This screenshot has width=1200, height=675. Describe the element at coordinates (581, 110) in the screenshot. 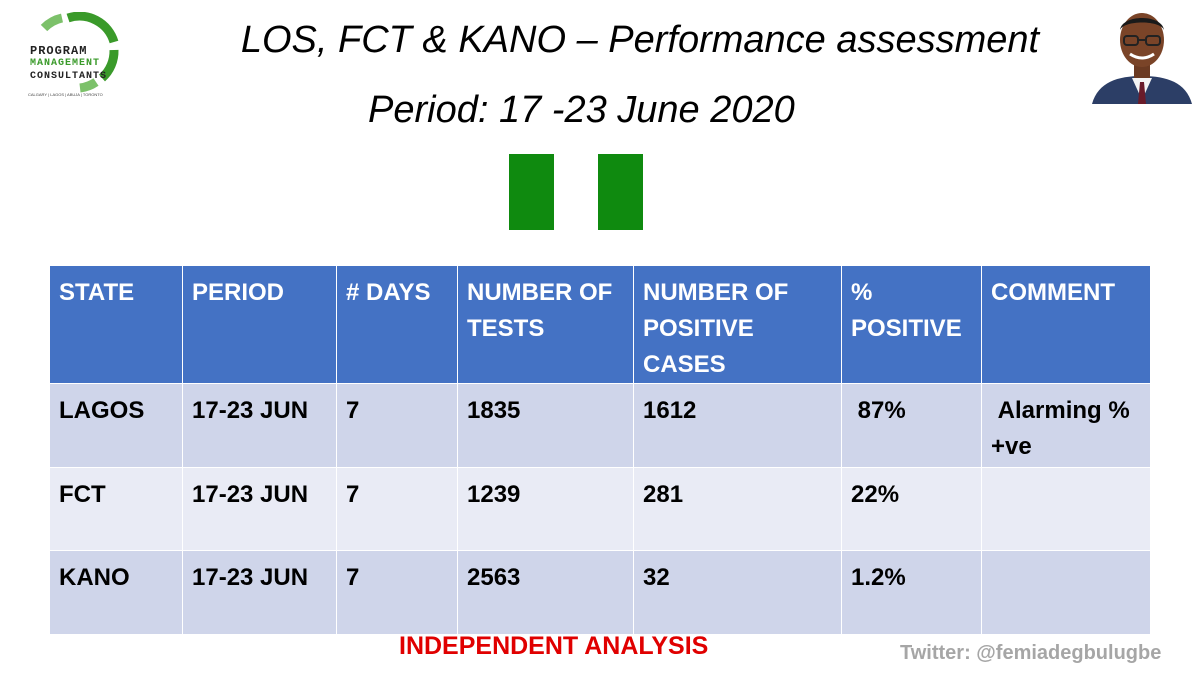

I see `period-subtitle: Period: 17 -23 June 2020` at that location.